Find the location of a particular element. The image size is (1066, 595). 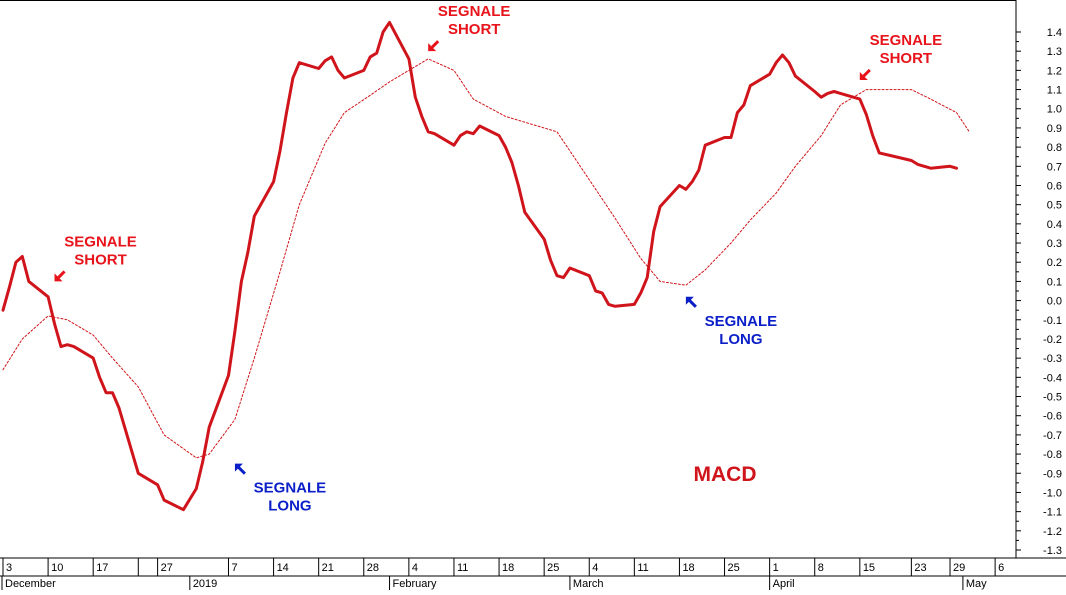

y-tick-label: 0.7 is located at coordinates (1054, 167).